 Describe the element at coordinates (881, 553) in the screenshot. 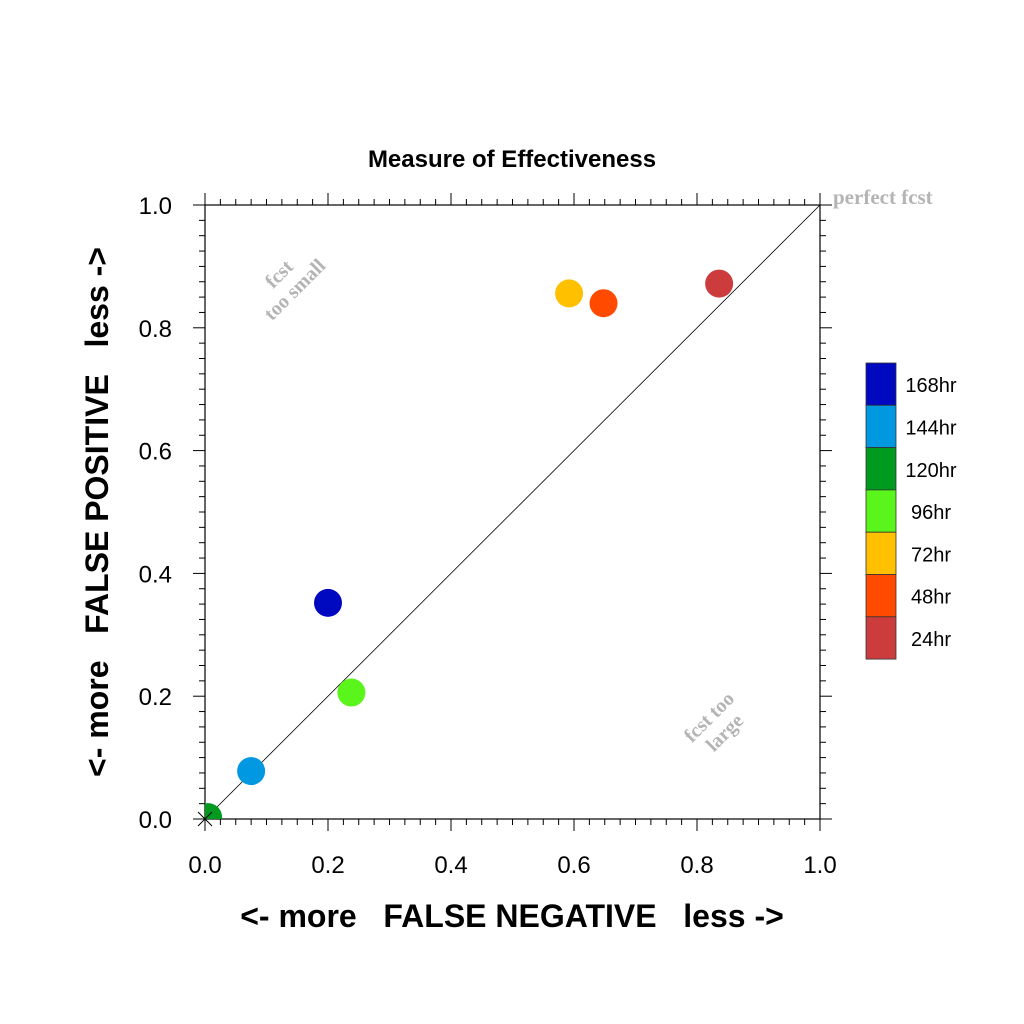

I see `legend-swatch-72hr` at that location.